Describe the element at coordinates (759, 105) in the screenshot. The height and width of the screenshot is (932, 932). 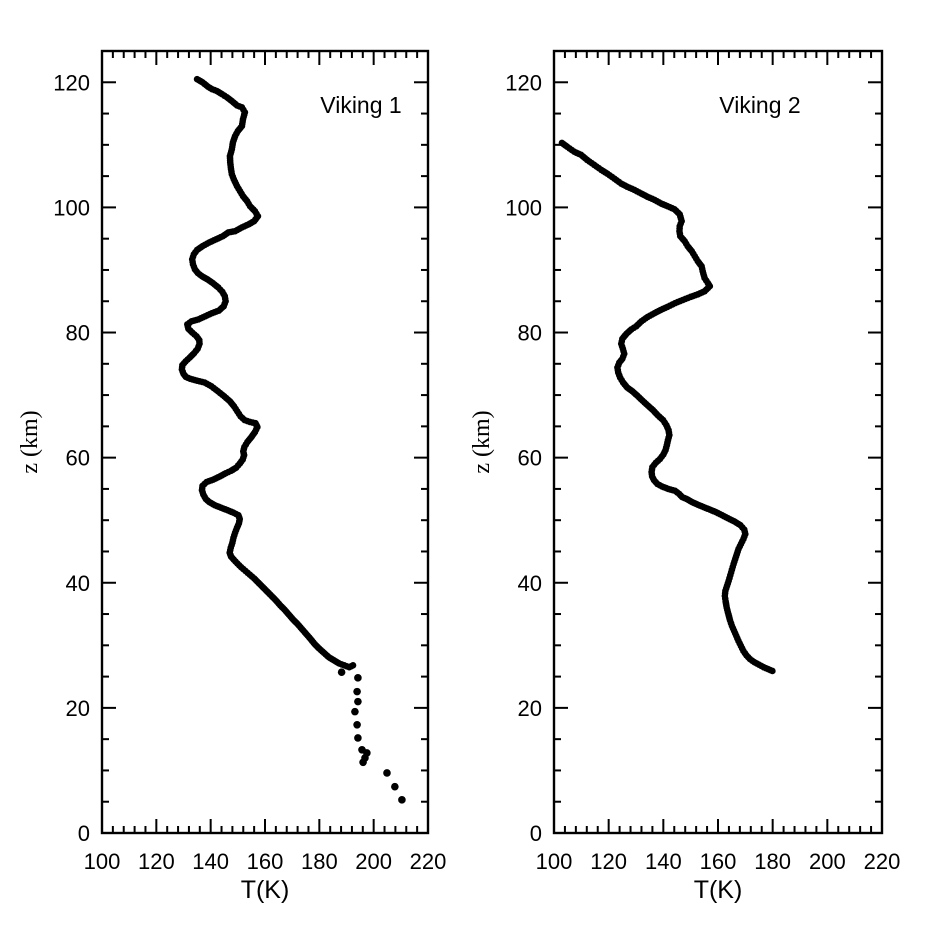
I see `plot-title: Viking 2` at that location.